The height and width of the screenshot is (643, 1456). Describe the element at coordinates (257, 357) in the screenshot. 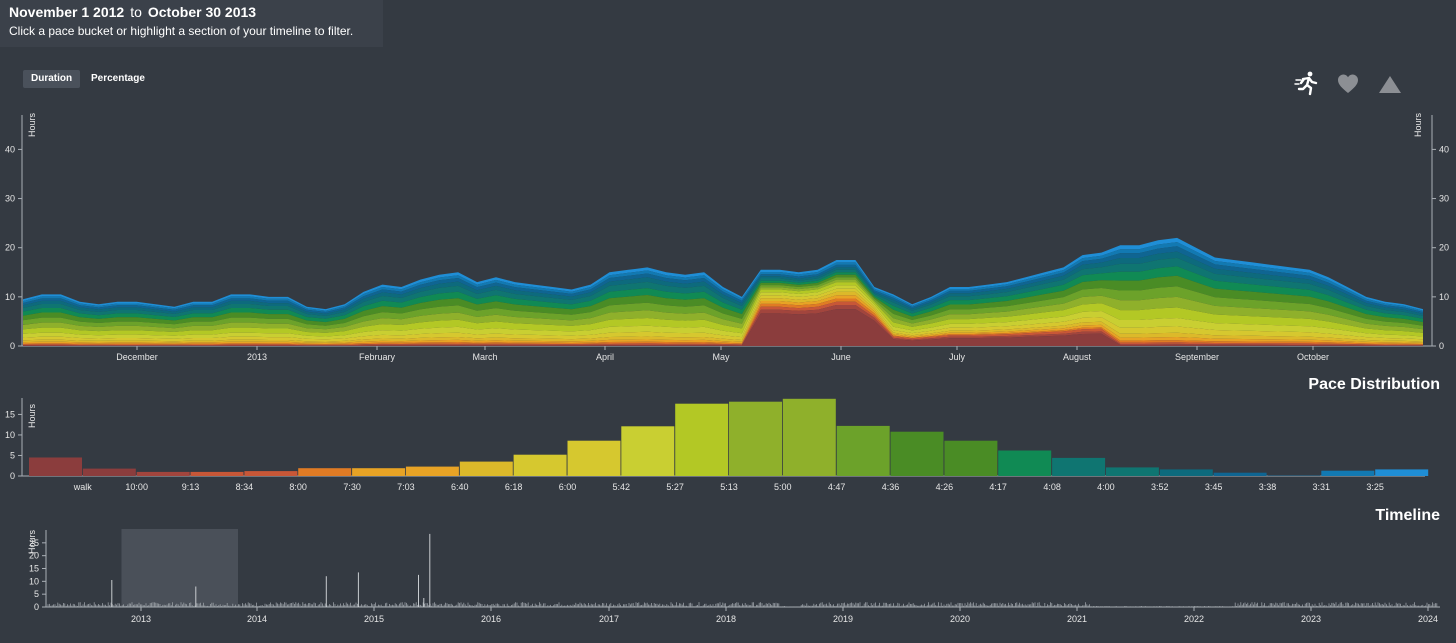

I see `x-tick-label: 2013` at that location.